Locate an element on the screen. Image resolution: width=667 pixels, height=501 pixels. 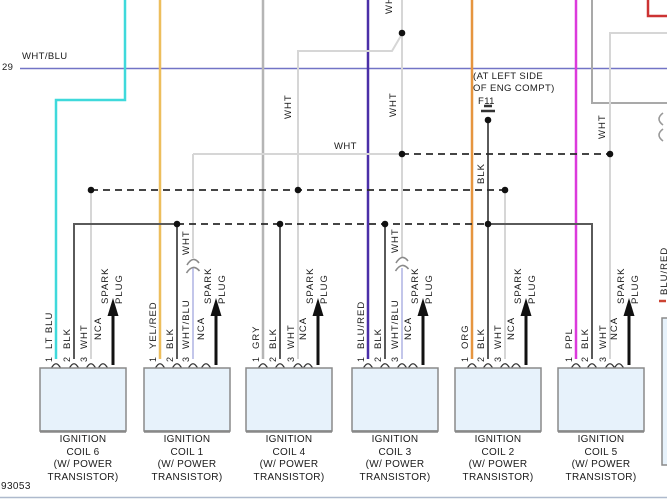
coil1-pin3-number: 3 is located at coordinates (186, 358).